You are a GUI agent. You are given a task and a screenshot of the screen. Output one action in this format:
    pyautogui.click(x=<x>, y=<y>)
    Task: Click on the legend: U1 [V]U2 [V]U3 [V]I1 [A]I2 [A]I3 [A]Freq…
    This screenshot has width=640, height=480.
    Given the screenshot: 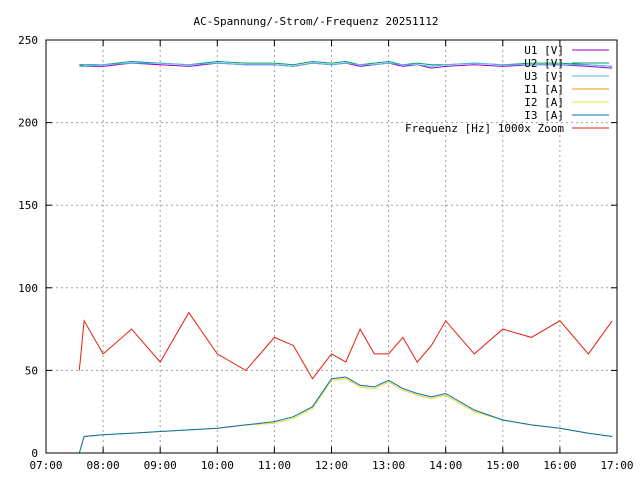 What is the action you would take?
    pyautogui.click(x=507, y=89)
    